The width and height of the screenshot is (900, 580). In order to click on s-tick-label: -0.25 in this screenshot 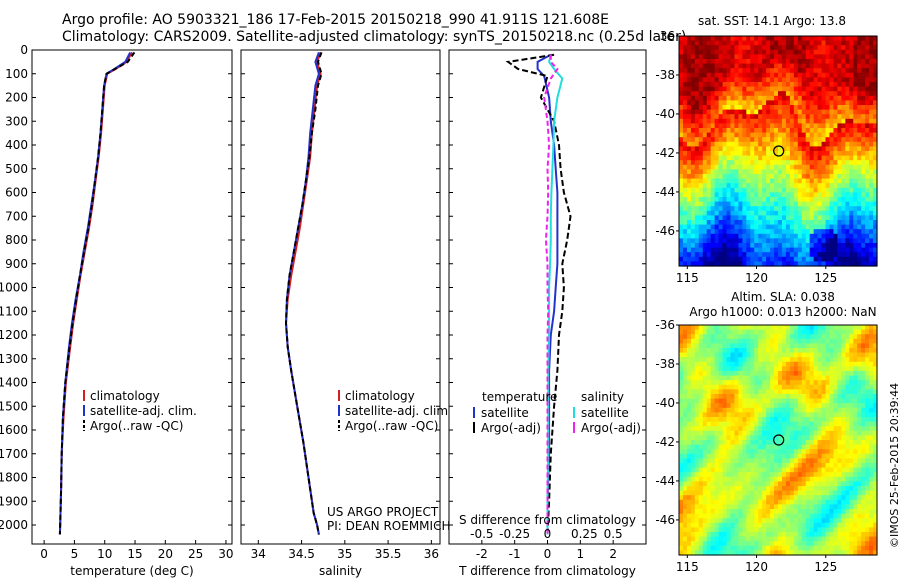, I will do `click(514, 534)`.